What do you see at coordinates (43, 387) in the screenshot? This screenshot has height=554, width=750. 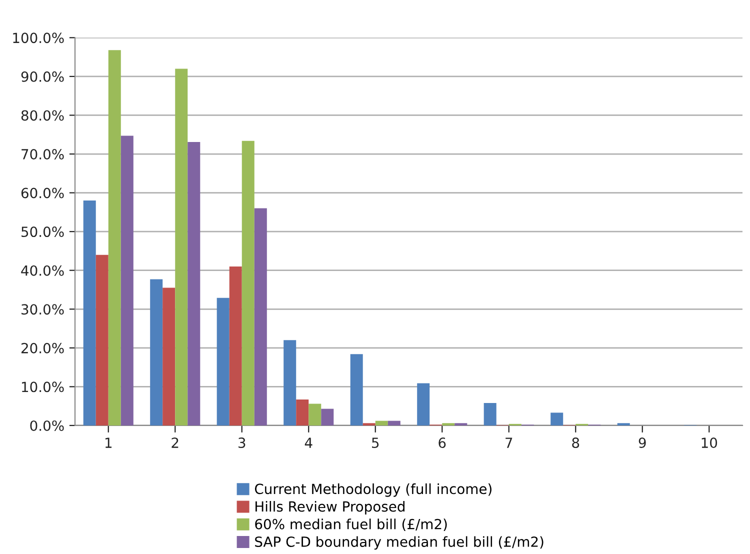 I see `y-tick-label: 10.0%` at bounding box center [43, 387].